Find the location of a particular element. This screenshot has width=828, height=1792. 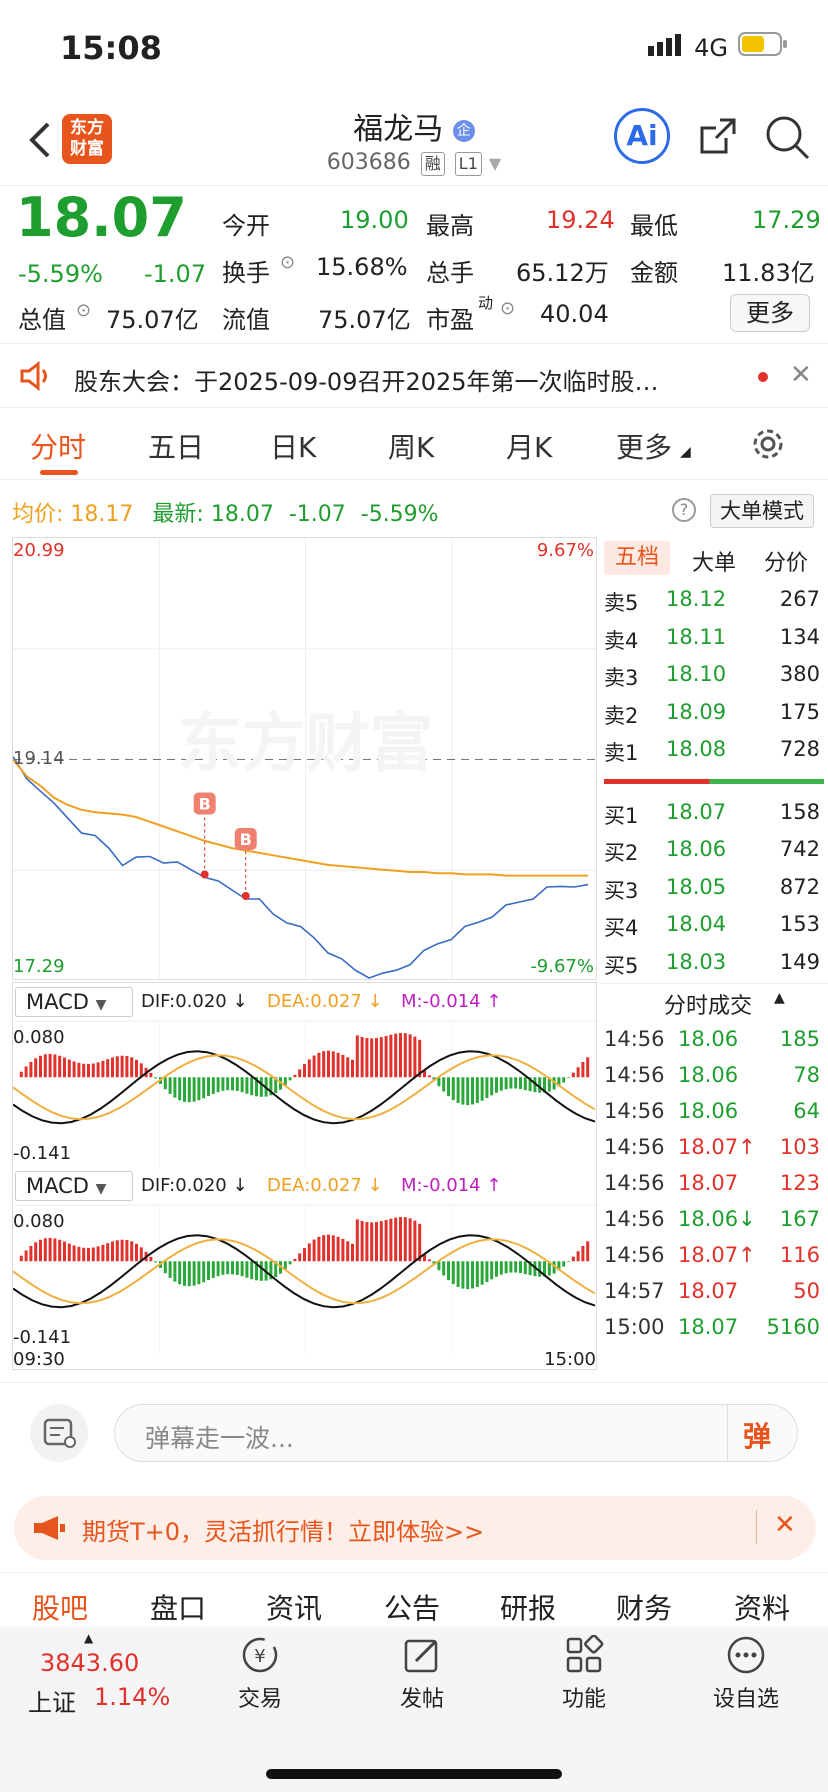

ai-button: Ai is located at coordinates (642, 136).